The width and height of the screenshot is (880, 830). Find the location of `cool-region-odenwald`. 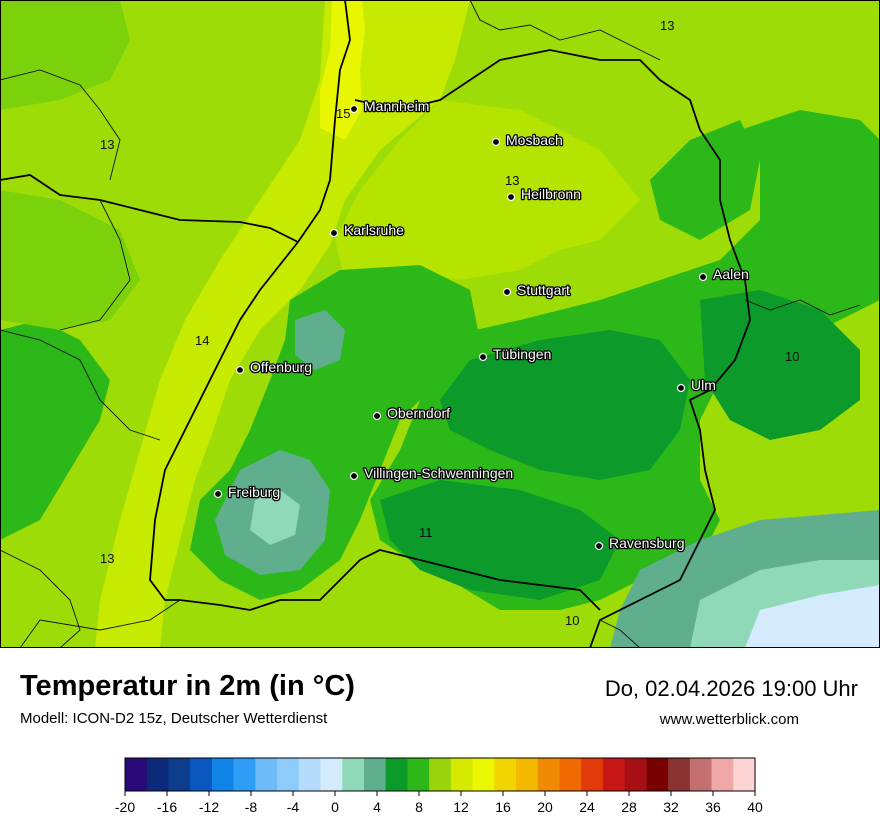

cool-region-odenwald is located at coordinates (705, 180).